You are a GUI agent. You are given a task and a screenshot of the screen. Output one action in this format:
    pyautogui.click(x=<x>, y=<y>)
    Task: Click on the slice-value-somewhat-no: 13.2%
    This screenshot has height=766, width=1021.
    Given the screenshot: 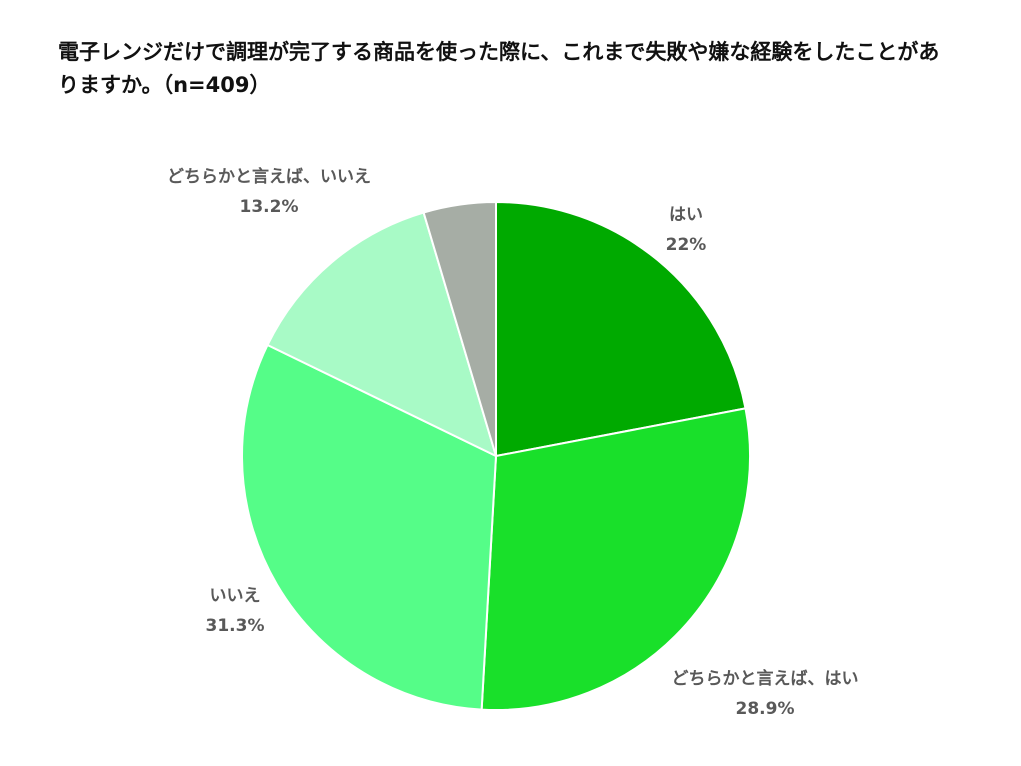 What is the action you would take?
    pyautogui.click(x=269, y=207)
    